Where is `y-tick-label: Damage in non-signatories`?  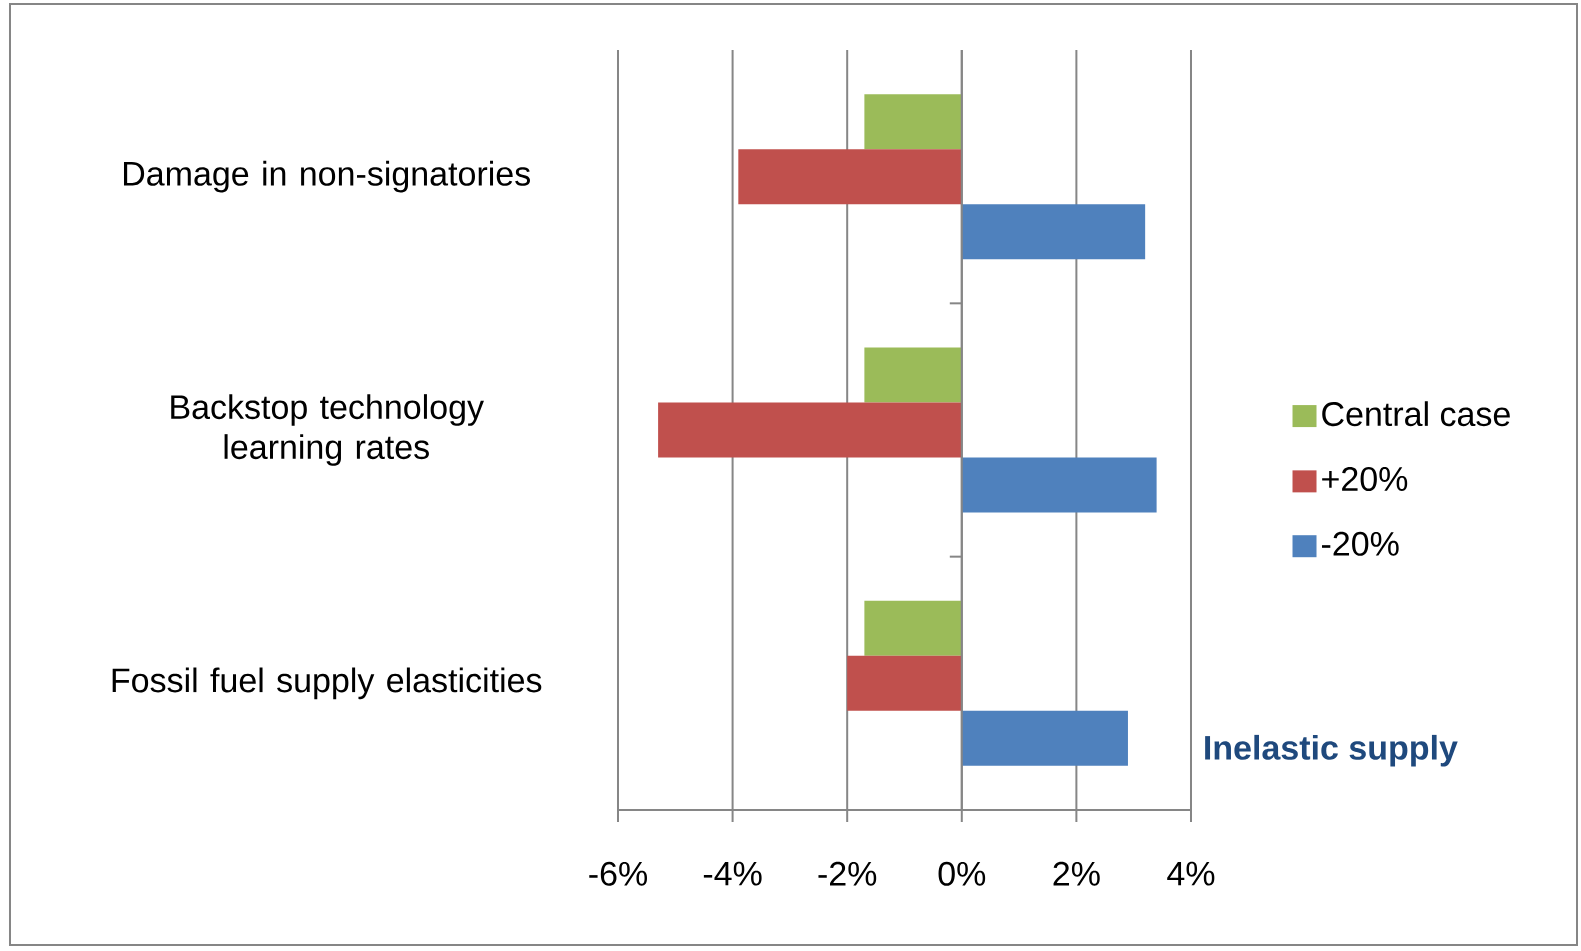
y-tick-label: Damage in non-signatories is located at coordinates (326, 176).